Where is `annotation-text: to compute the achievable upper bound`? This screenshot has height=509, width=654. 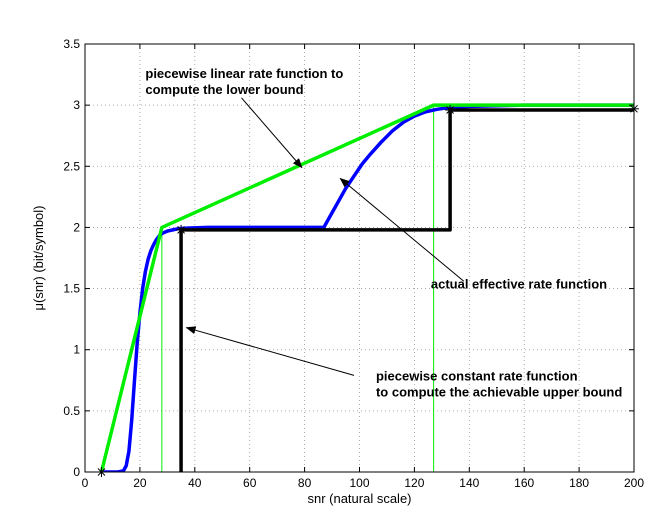 annotation-text: to compute the achievable upper bound is located at coordinates (499, 391).